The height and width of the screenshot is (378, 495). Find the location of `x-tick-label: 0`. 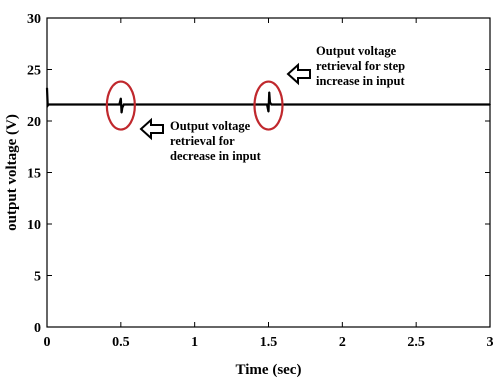

x-tick-label: 0 is located at coordinates (47, 342).